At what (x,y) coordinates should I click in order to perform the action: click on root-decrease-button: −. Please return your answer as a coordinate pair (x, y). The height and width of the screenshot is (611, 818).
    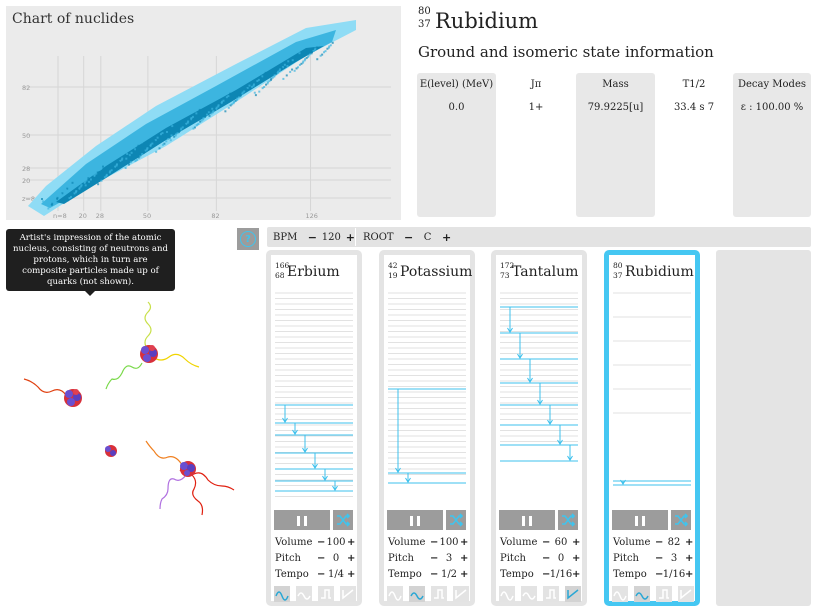
    Looking at the image, I should click on (409, 237).